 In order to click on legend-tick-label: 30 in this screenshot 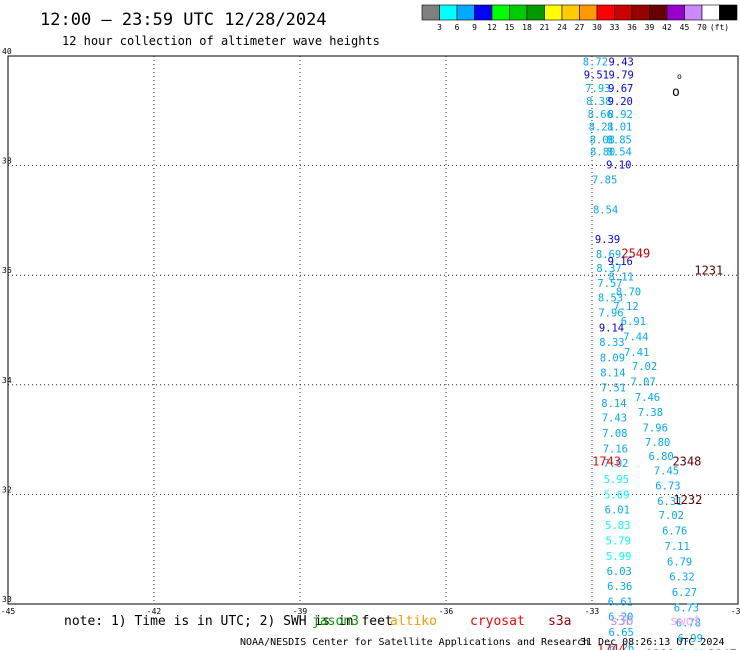, I will do `click(597, 27)`.